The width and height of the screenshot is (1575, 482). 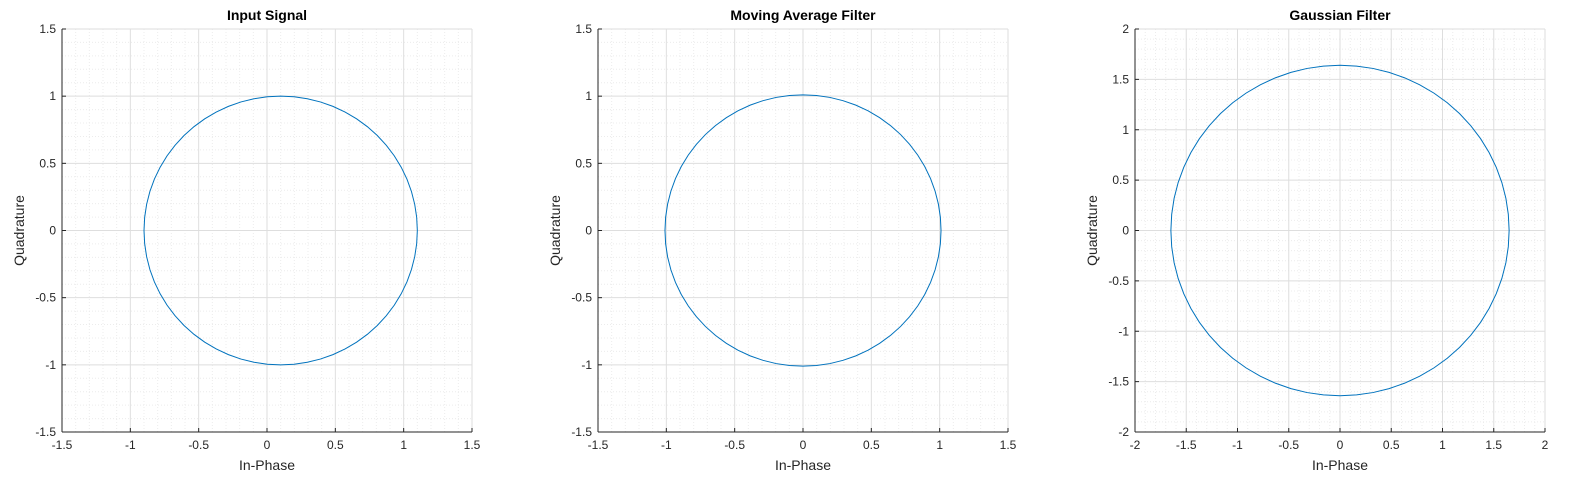 I want to click on y-tick-label: -2, so click(x=1123, y=432).